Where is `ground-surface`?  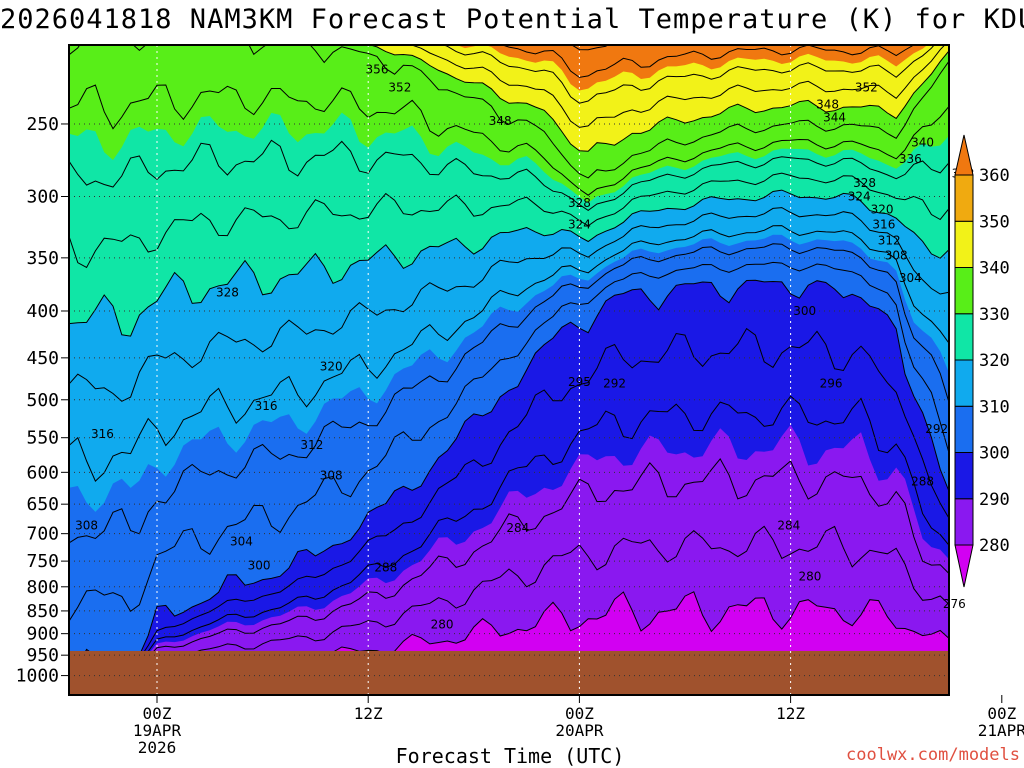
ground-surface is located at coordinates (509, 672).